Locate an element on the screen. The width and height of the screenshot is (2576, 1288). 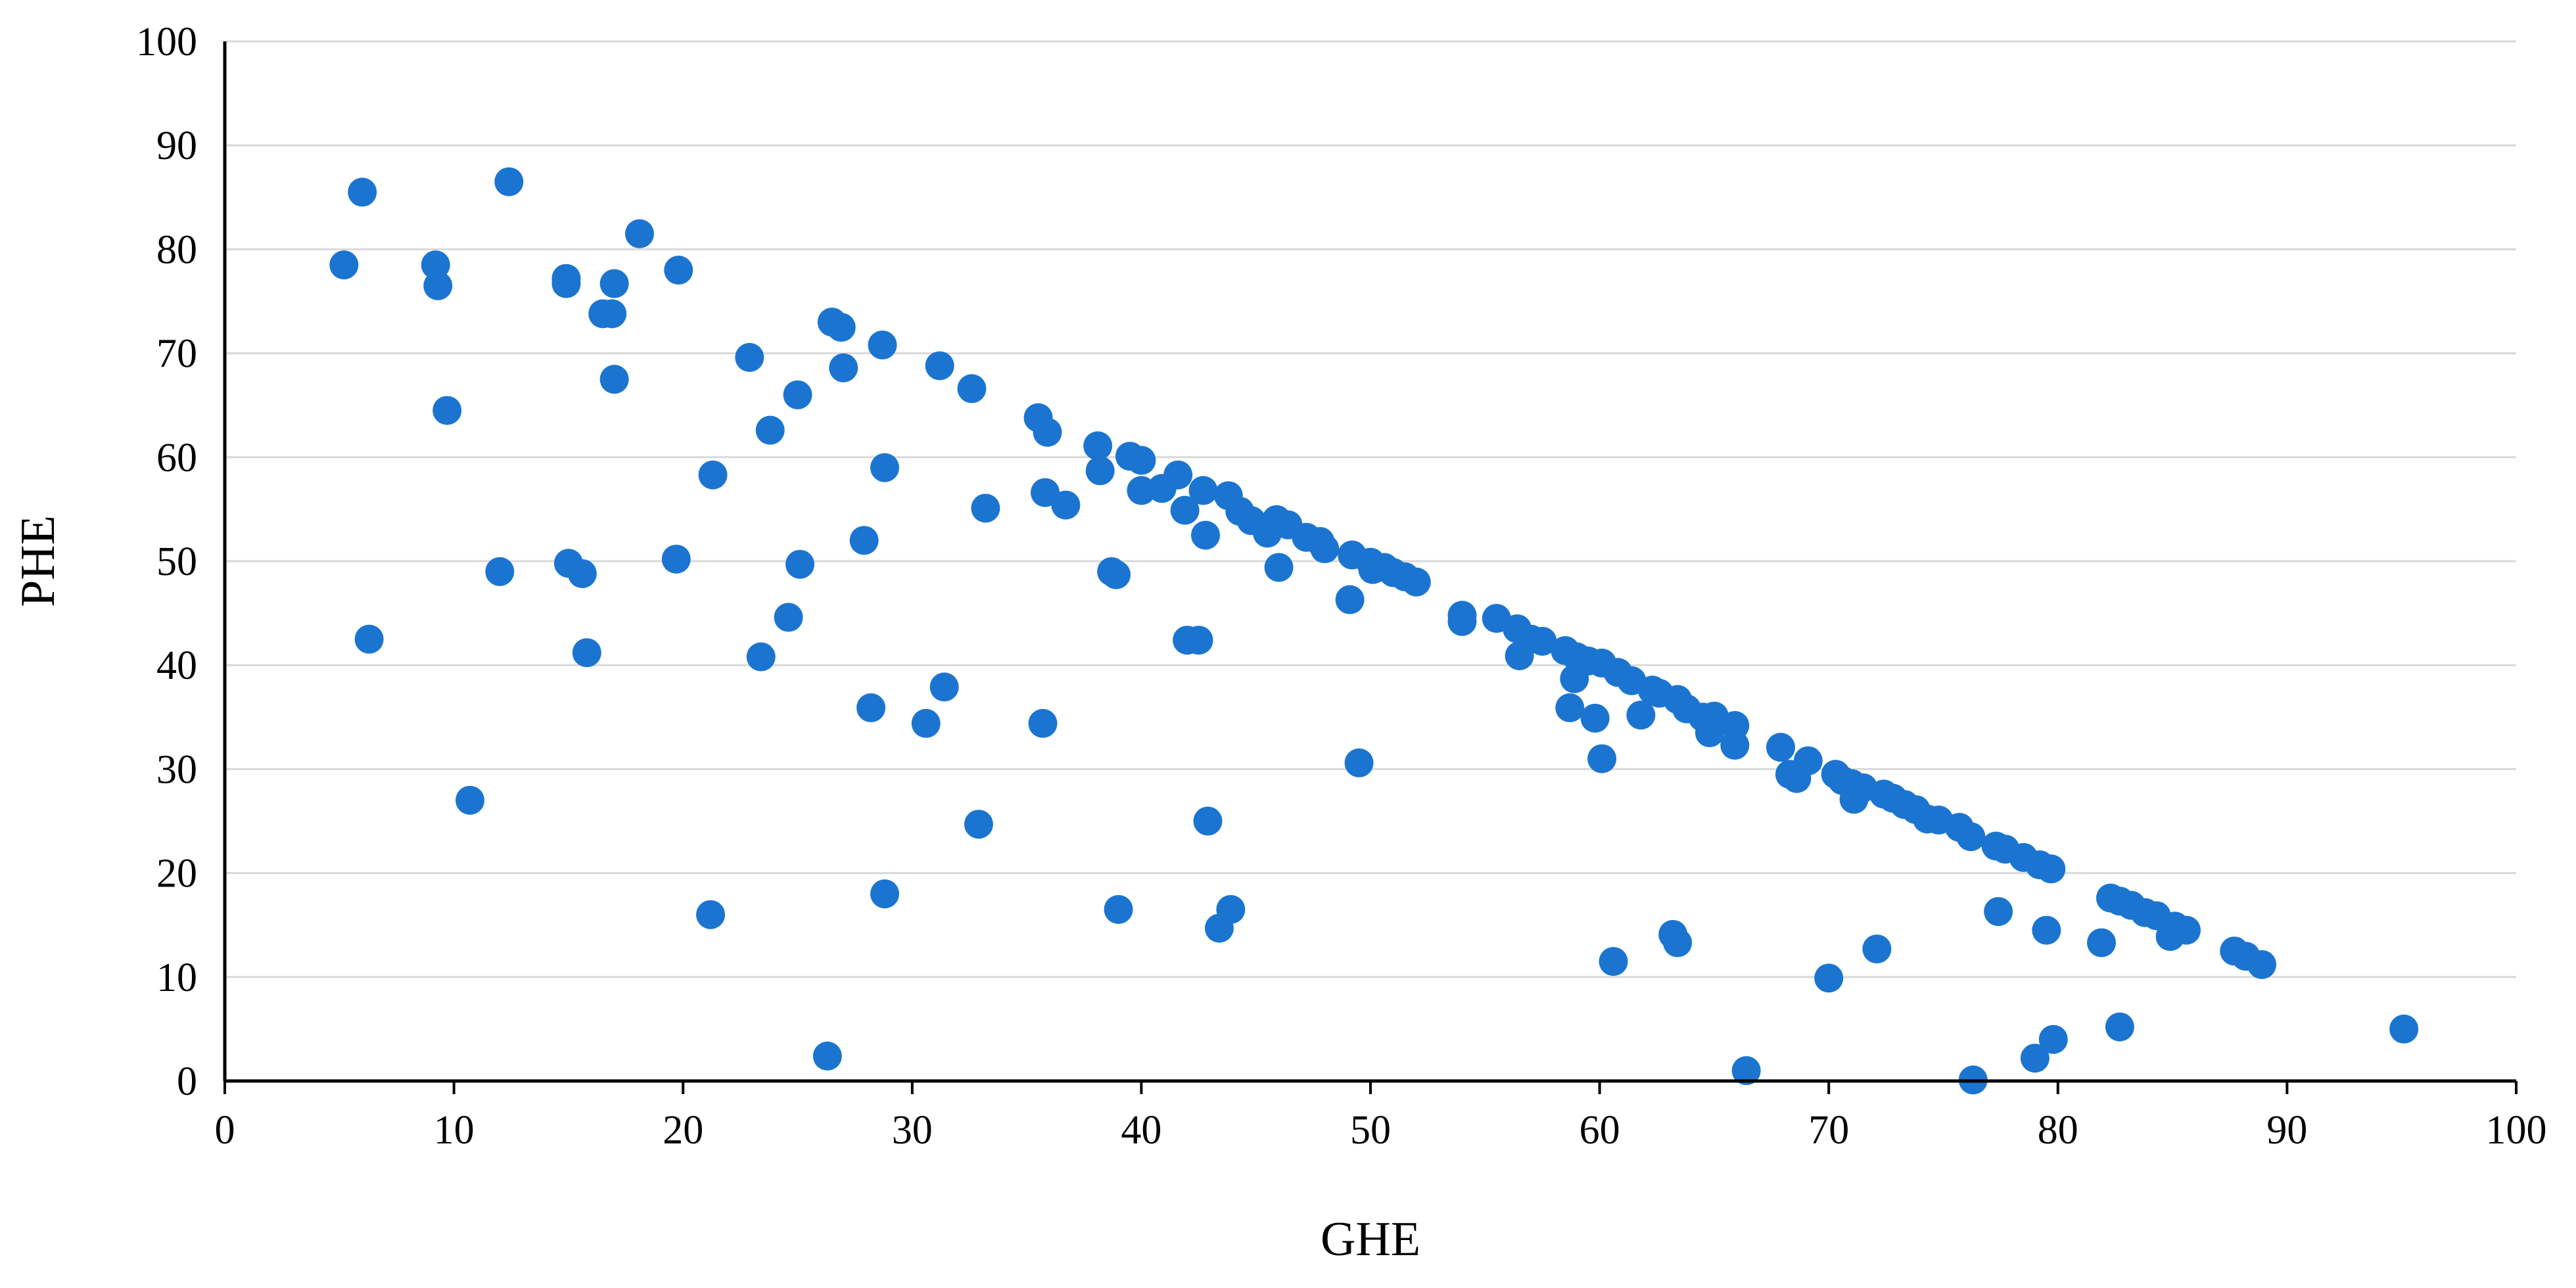
y-tick-label: 30 is located at coordinates (176, 769).